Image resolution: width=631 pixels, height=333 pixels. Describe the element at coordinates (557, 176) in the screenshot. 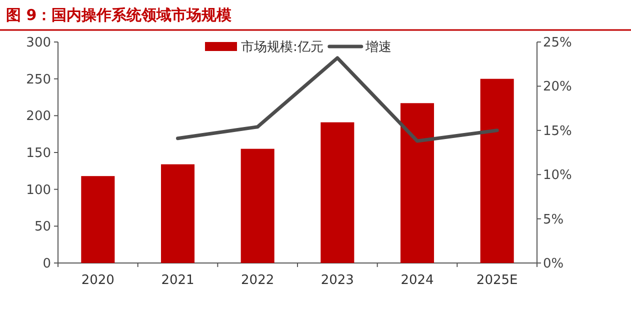

I see `y2-tick-label: 10%` at that location.